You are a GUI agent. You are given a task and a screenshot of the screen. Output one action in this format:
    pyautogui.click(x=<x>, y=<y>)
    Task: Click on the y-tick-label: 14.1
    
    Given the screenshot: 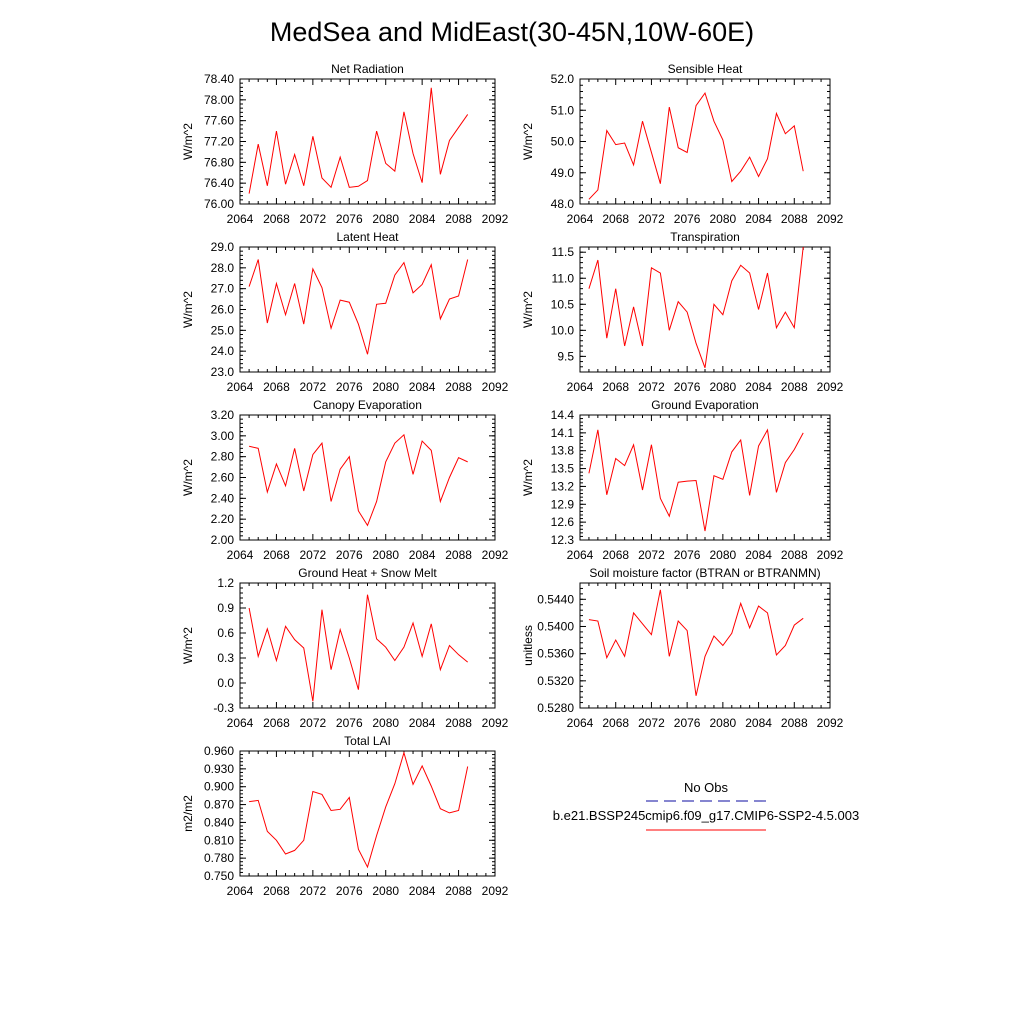 What is the action you would take?
    pyautogui.click(x=563, y=433)
    